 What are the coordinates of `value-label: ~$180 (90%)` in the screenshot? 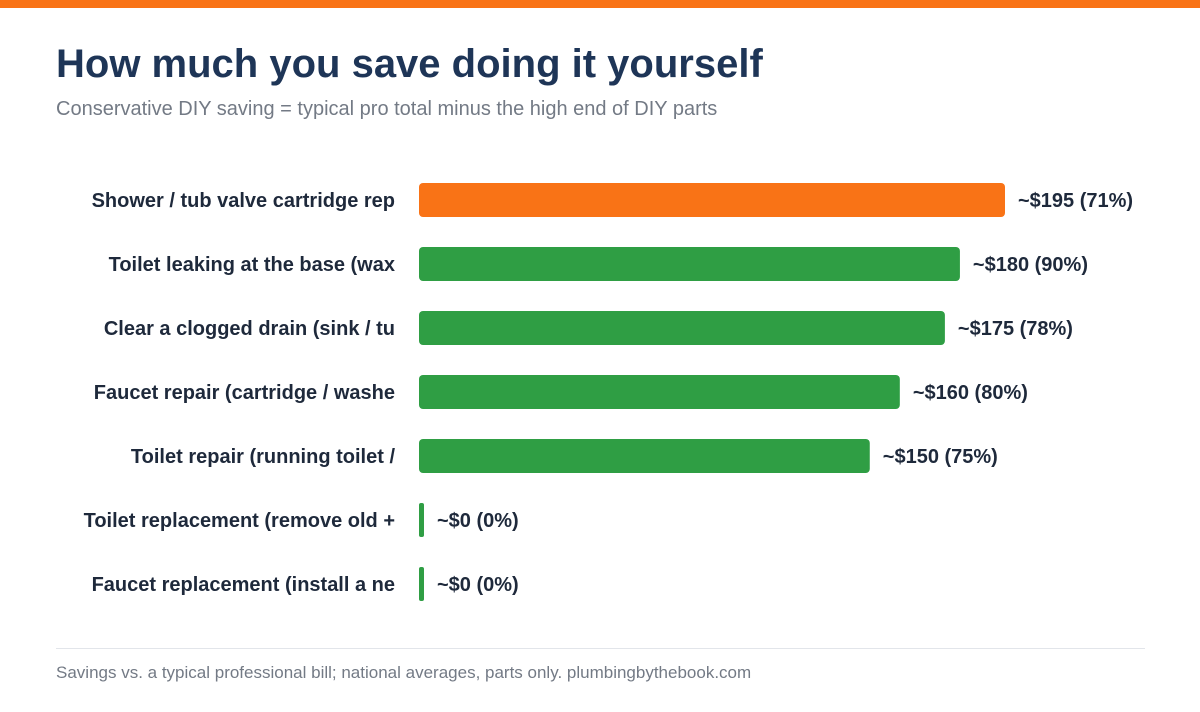 It's located at (1030, 265).